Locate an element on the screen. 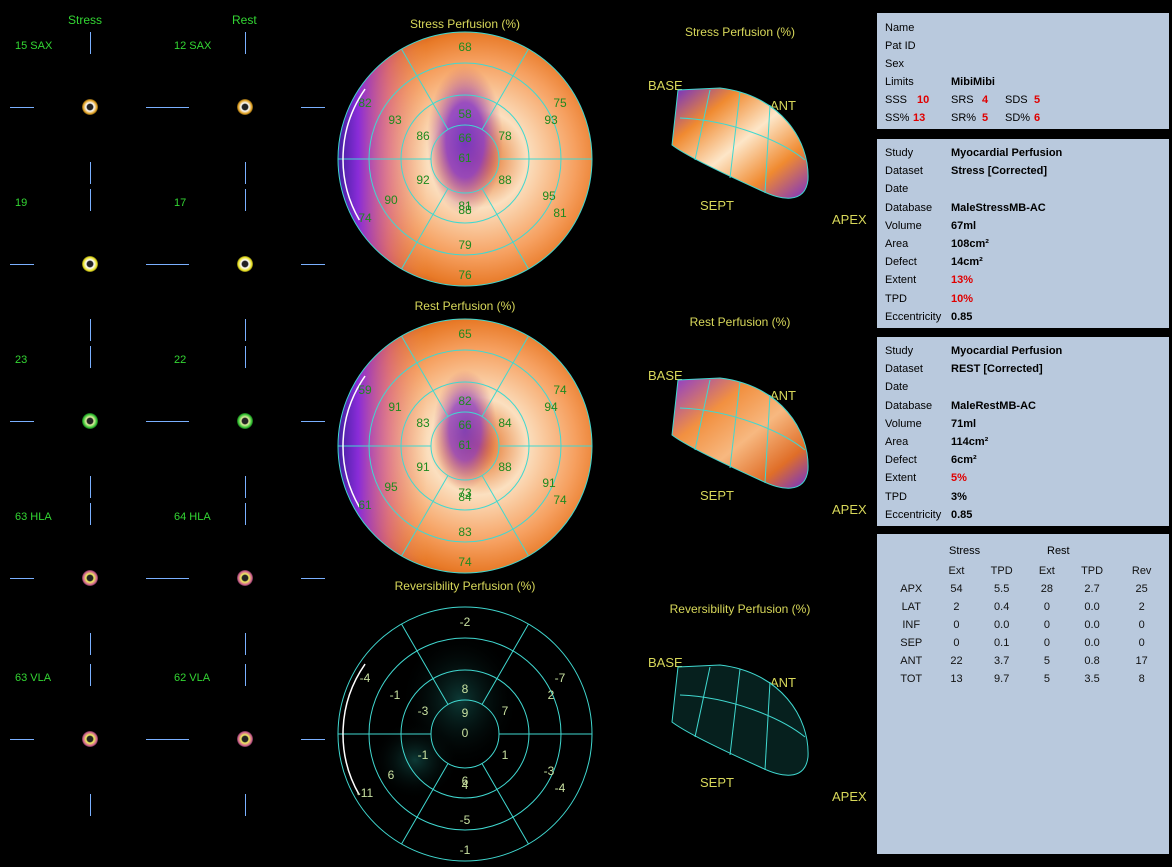 The height and width of the screenshot is (867, 1172). polar-value: 76 is located at coordinates (465, 275).